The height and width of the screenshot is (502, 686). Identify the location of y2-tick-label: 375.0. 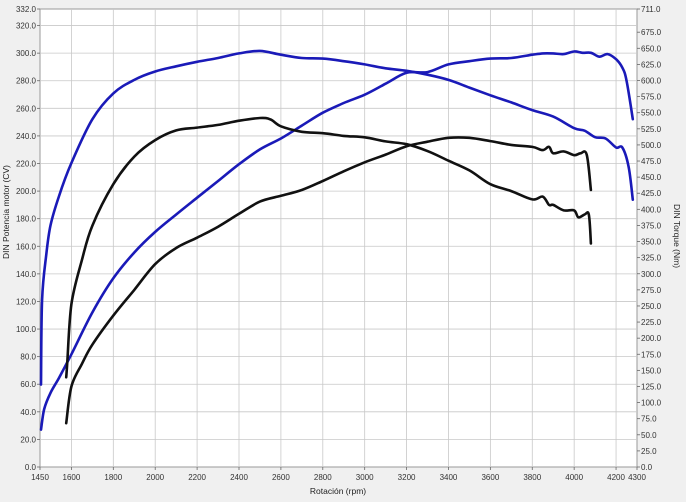
(651, 225).